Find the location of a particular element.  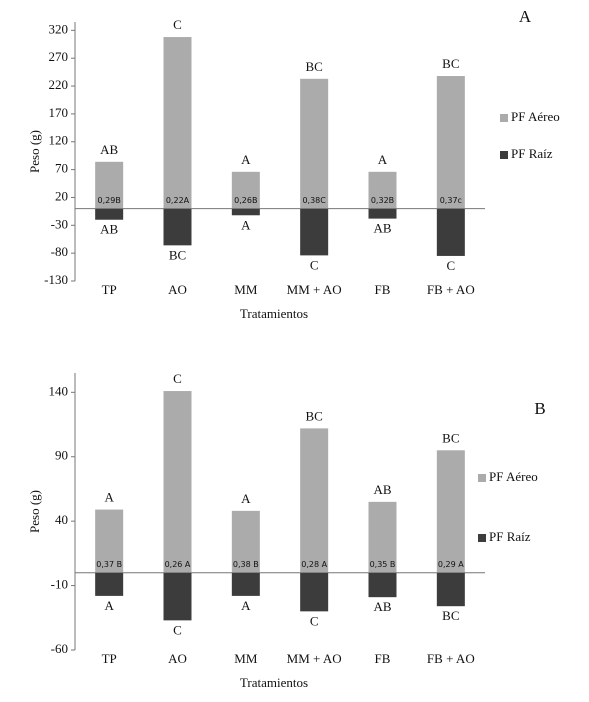

y-tick-label: 220 is located at coordinates (59, 84).